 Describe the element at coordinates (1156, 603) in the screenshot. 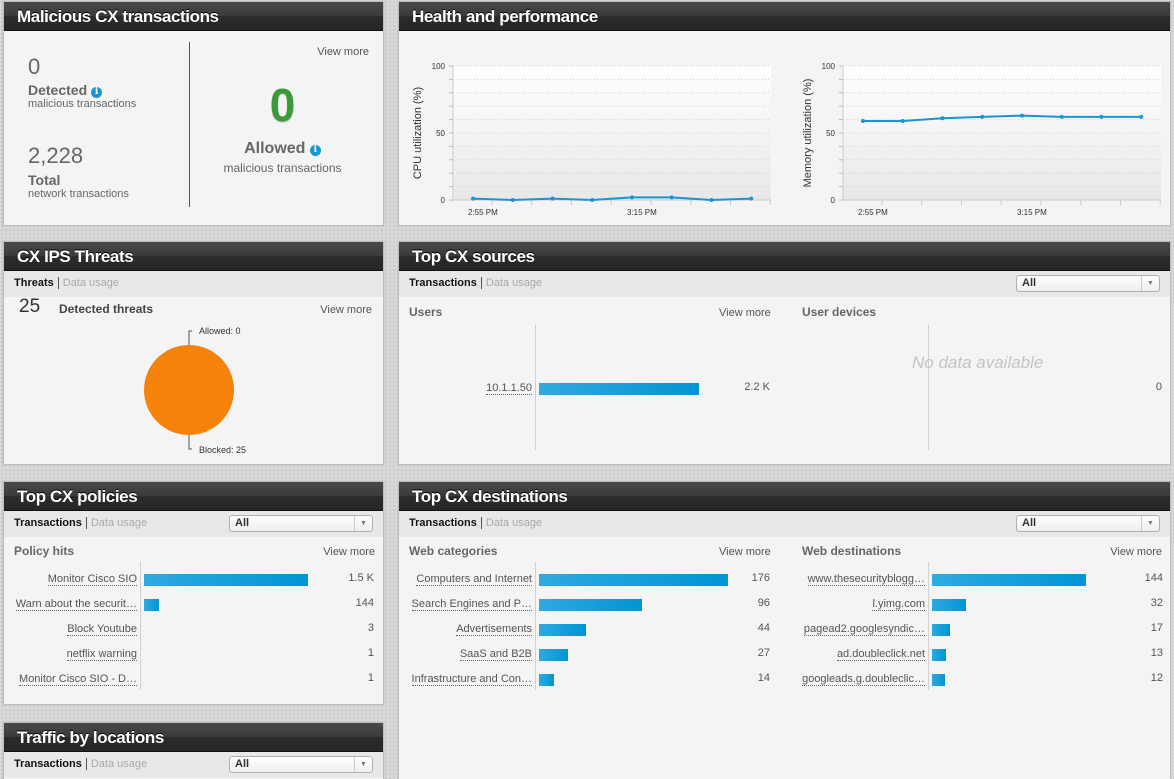

I see `item-value: 32` at that location.